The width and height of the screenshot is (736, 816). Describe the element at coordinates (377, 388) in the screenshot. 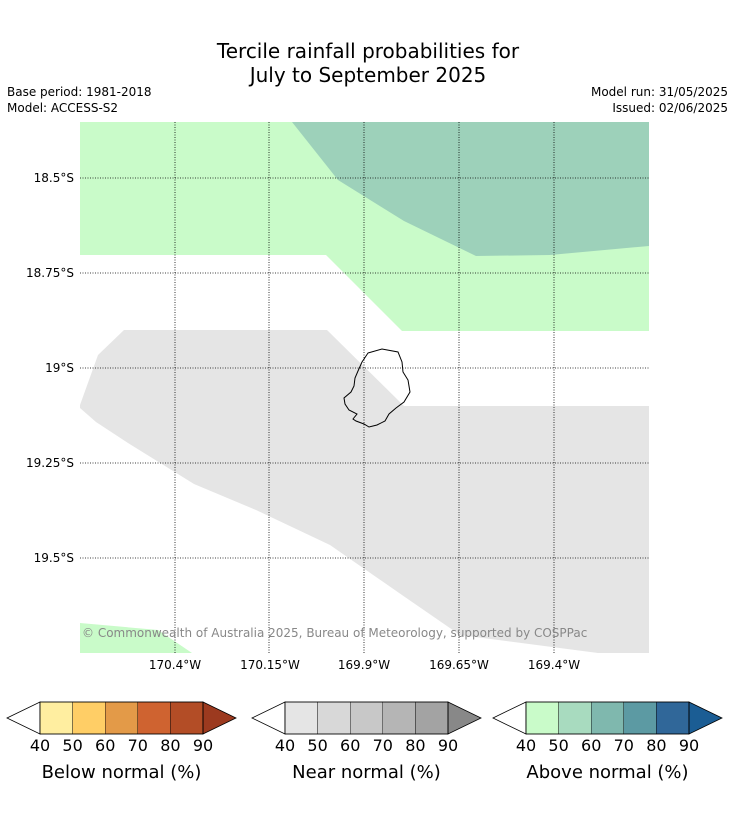

I see `island-coastline` at that location.